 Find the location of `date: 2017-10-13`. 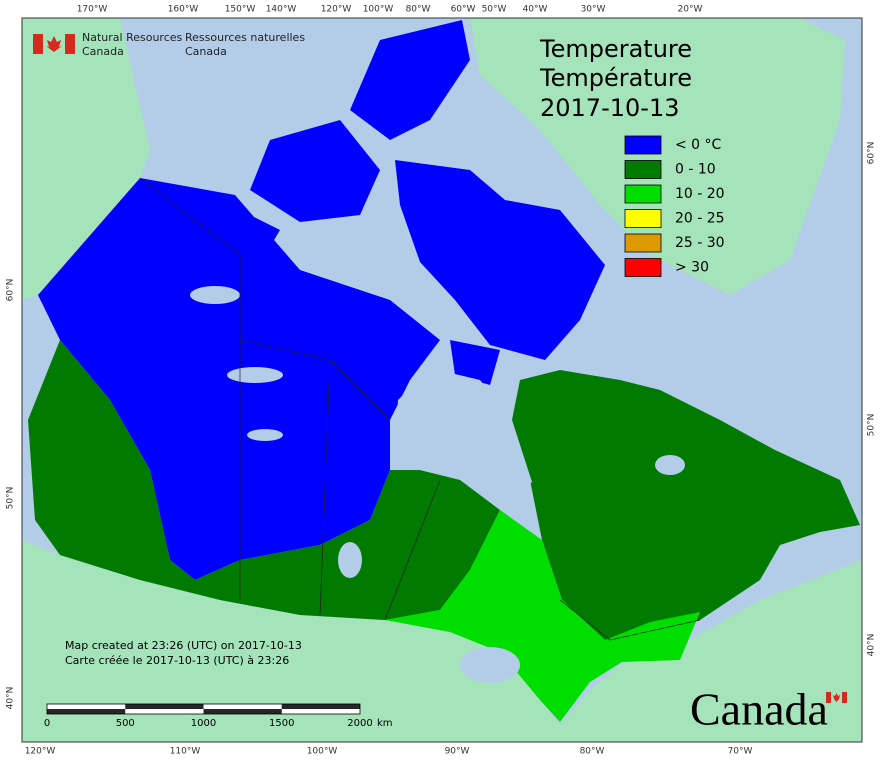

date: 2017-10-13 is located at coordinates (609, 108).